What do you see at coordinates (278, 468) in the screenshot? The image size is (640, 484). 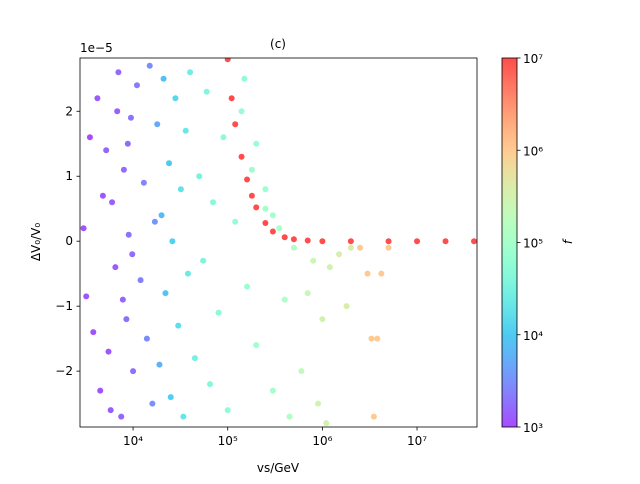 I see `x-axis-label: vs/GeV` at bounding box center [278, 468].